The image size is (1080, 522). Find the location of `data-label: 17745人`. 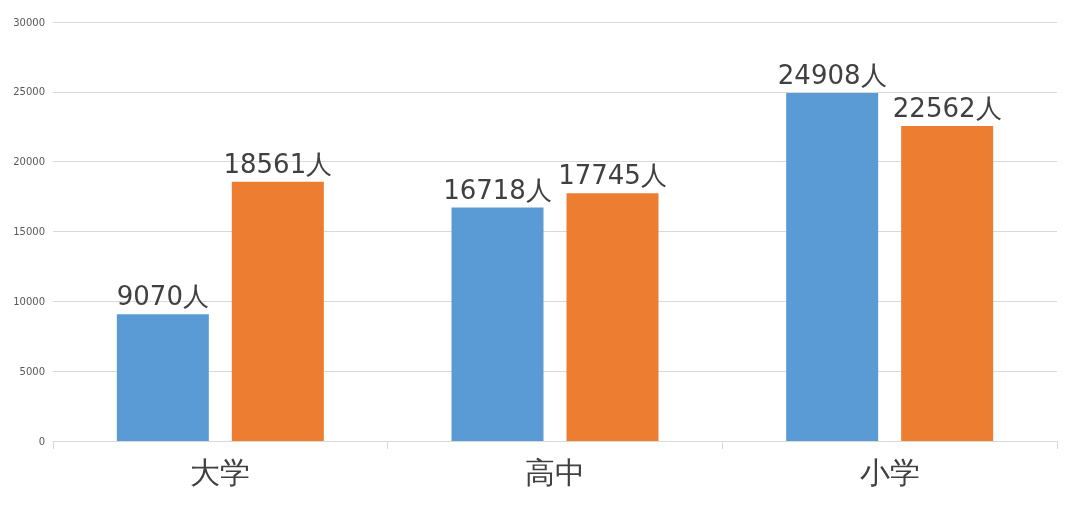

data-label: 17745人 is located at coordinates (612, 175).